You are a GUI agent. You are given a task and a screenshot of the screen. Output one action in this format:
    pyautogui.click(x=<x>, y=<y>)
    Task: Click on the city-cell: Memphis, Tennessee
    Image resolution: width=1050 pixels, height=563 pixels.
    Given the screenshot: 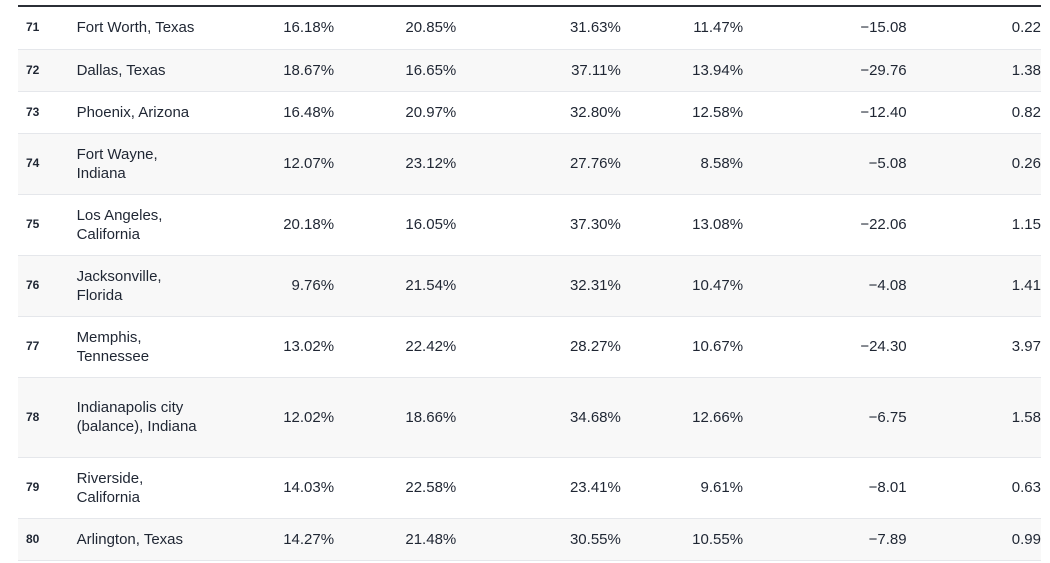 What is the action you would take?
    pyautogui.click(x=142, y=347)
    